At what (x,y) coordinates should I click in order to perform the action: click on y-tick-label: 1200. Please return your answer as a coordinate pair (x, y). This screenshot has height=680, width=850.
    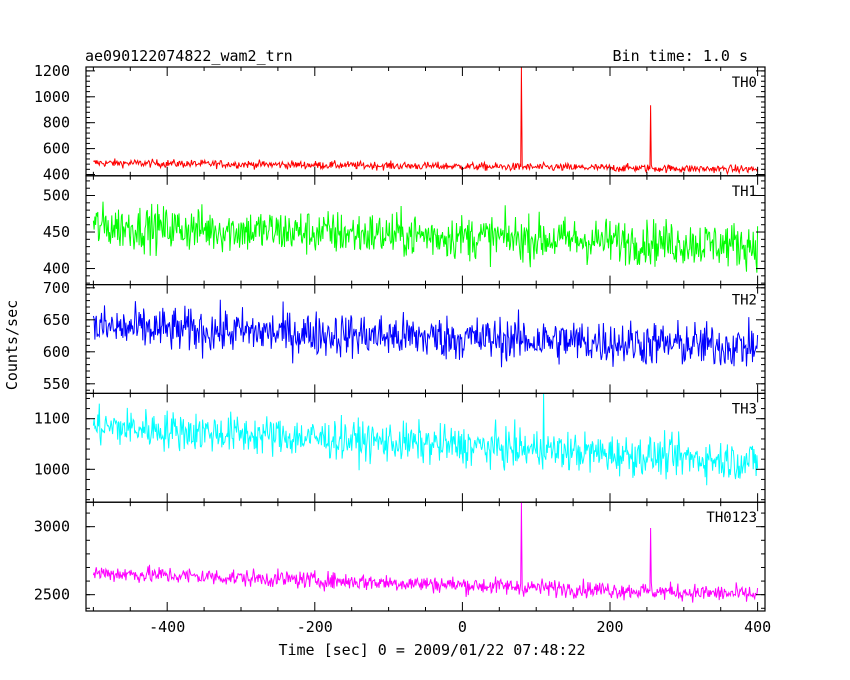
    Looking at the image, I should click on (52, 71).